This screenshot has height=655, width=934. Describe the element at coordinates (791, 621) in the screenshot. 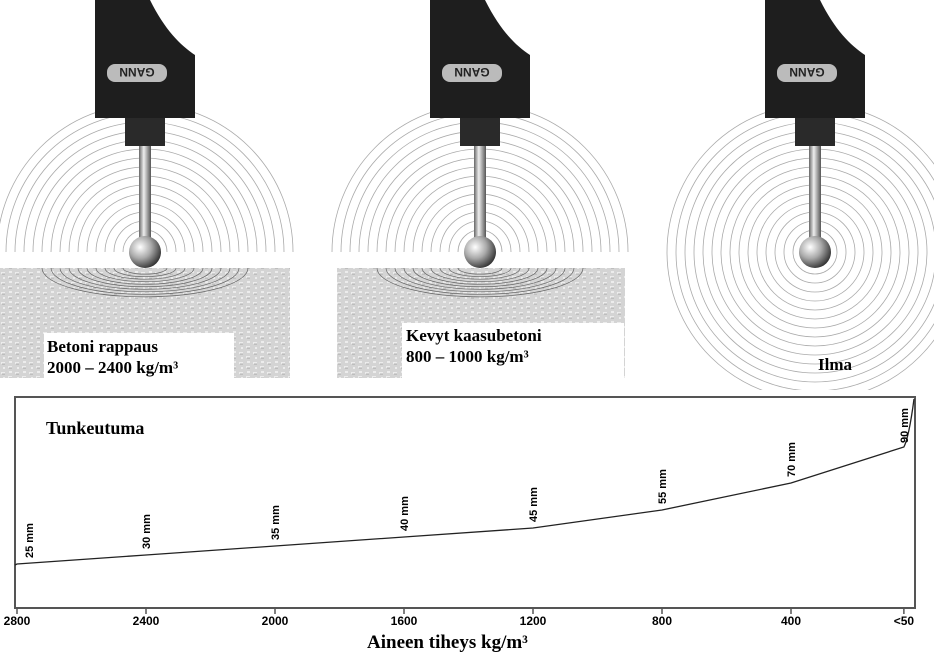

I see `x-tick-label: 400` at that location.